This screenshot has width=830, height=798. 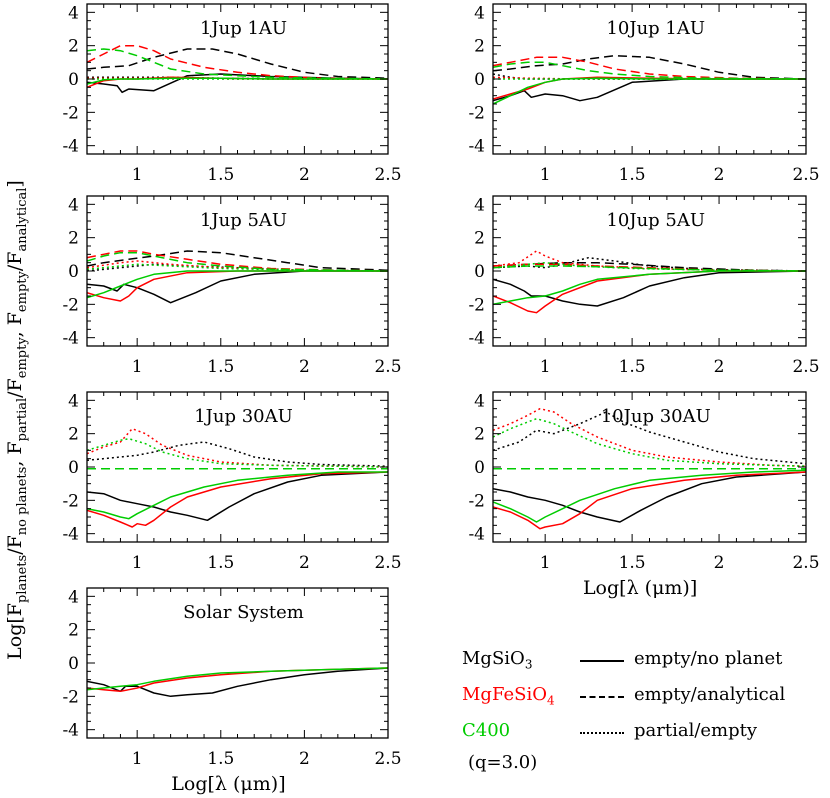 I want to click on panel-title: 1Jup 30AU, so click(x=243, y=416).